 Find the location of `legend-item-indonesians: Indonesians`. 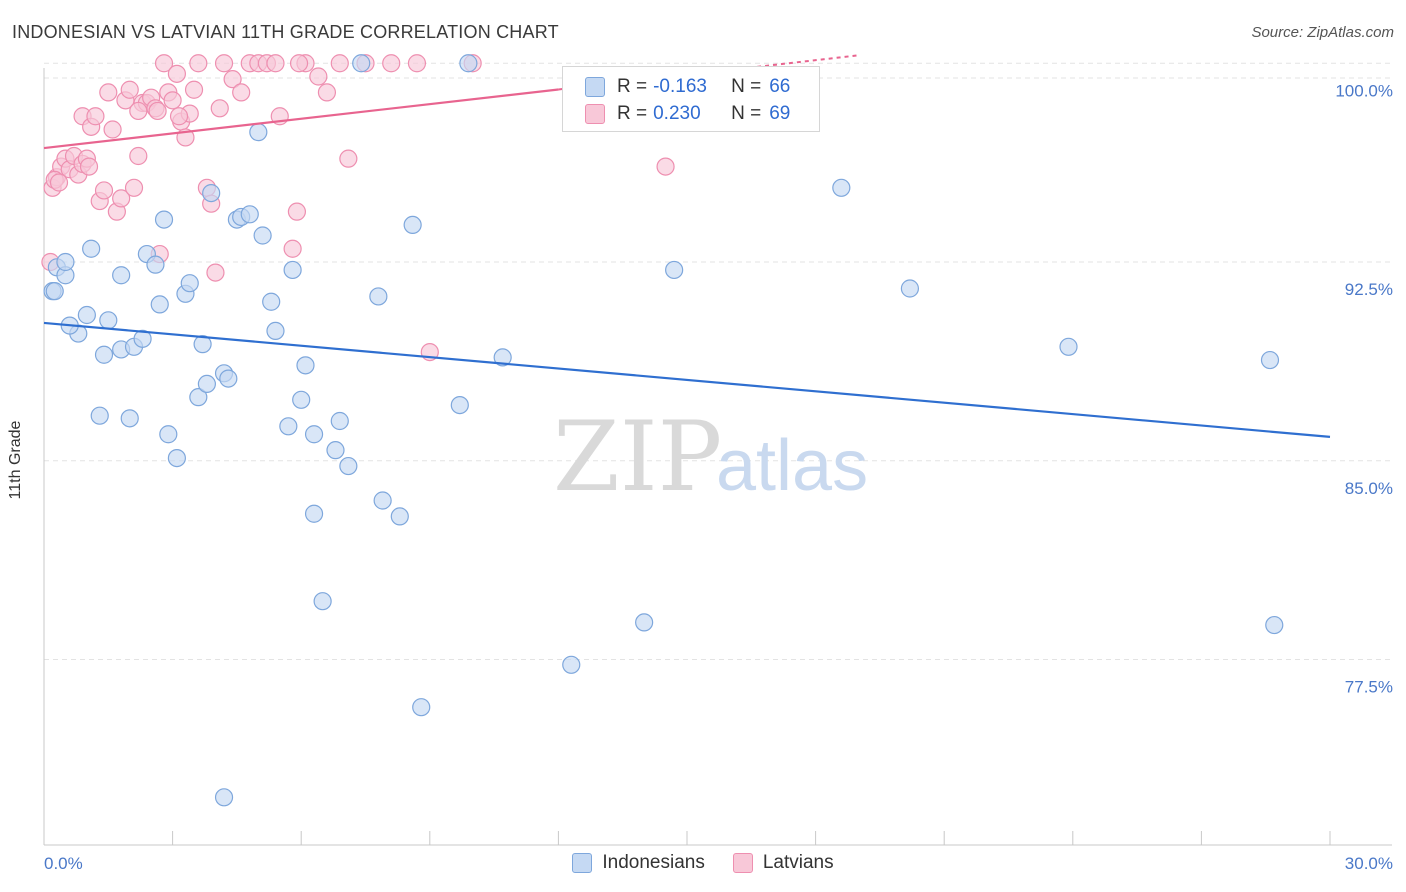

legend-item-indonesians: Indonesians is located at coordinates (638, 863).